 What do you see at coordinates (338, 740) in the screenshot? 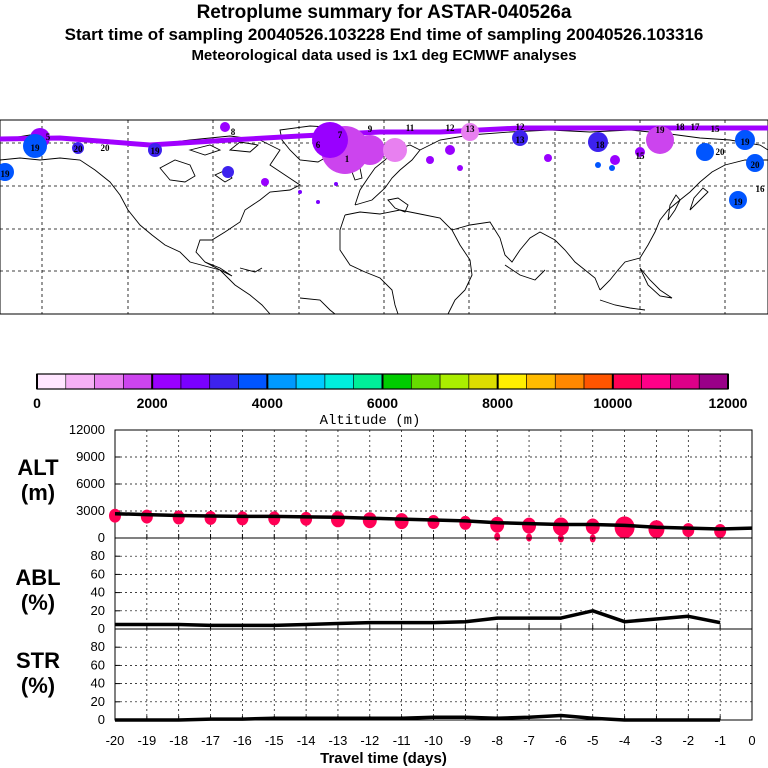
I see `x-tick-label: -13` at bounding box center [338, 740].